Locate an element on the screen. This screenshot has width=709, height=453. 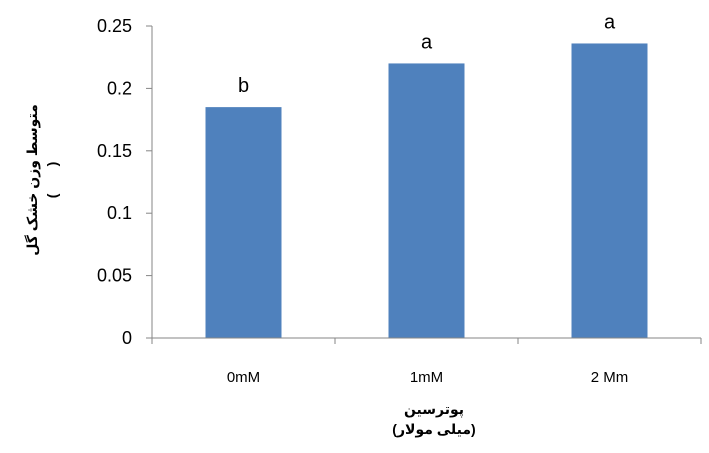
y-tick-label: 0.1 is located at coordinates (119, 213).